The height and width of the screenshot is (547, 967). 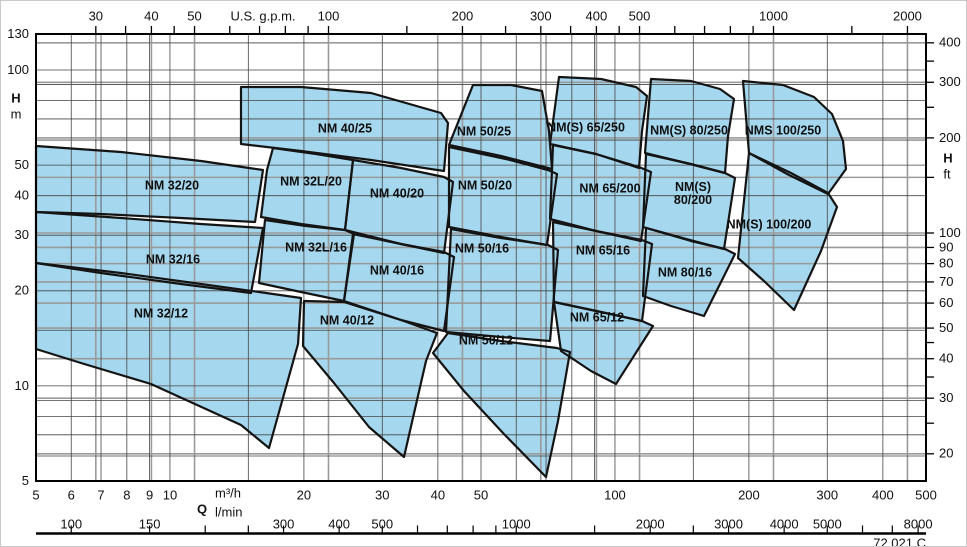 What do you see at coordinates (382, 523) in the screenshot?
I see `q-lmin-tick-label: 500` at bounding box center [382, 523].